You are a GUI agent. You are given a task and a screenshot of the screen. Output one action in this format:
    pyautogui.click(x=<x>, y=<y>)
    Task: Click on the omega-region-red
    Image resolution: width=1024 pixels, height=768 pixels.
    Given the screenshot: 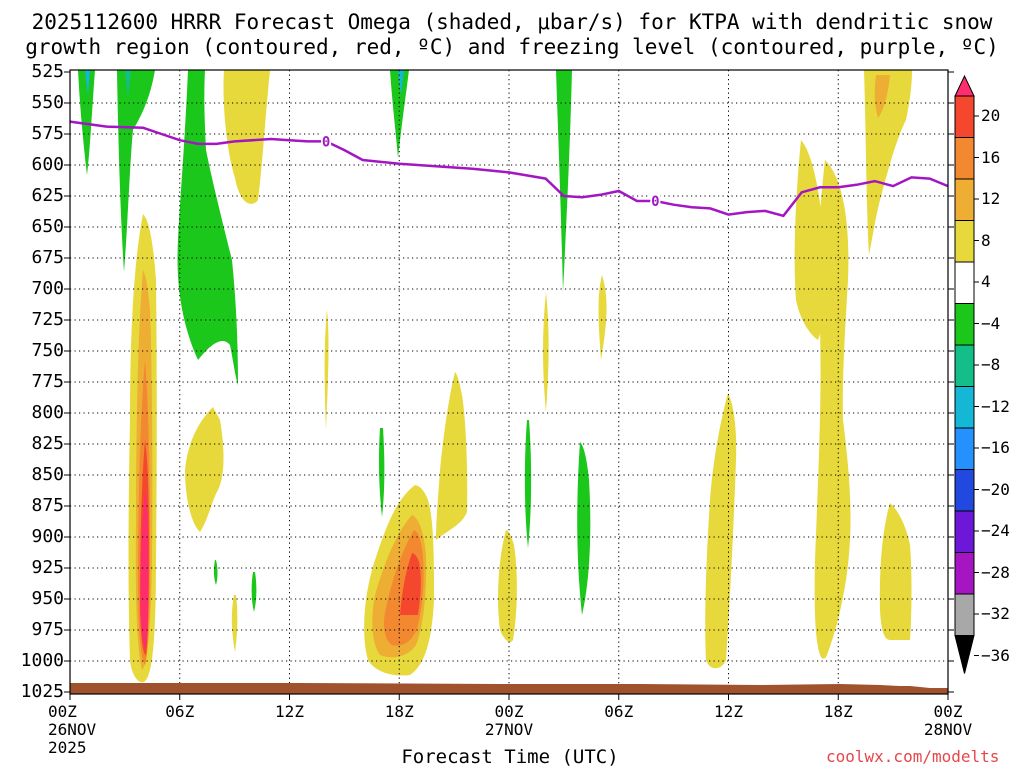 What is the action you would take?
    pyautogui.click(x=410, y=584)
    